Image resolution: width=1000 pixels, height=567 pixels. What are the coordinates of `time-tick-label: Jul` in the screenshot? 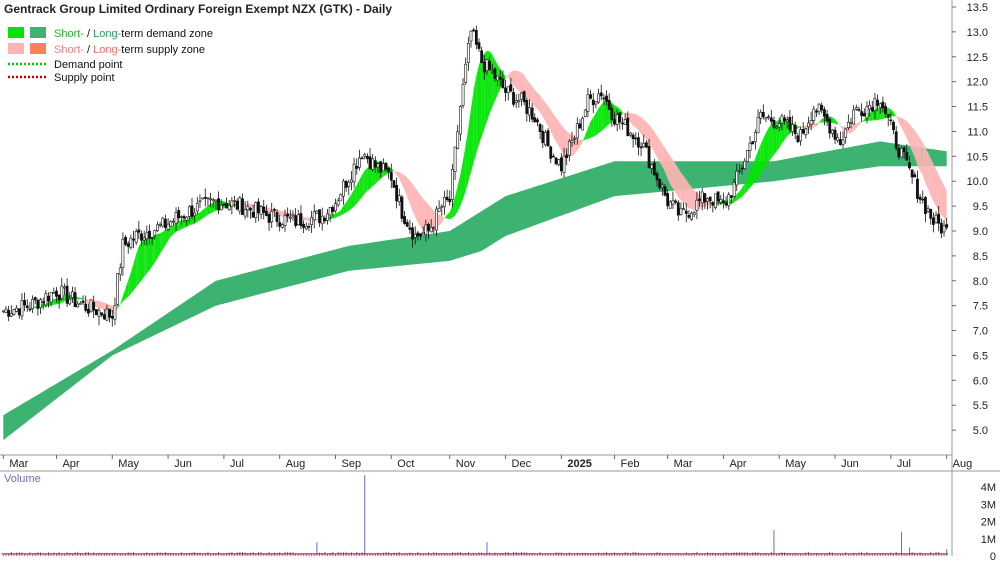 It's located at (237, 464).